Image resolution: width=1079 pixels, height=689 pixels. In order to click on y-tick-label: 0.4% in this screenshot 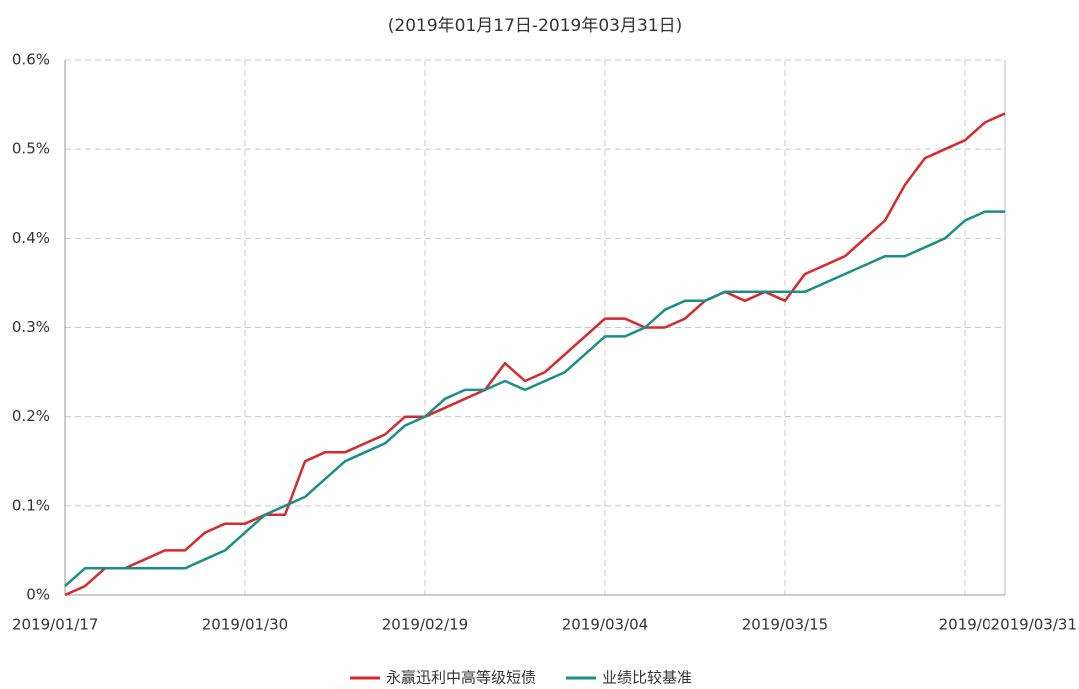, I will do `click(31, 238)`.